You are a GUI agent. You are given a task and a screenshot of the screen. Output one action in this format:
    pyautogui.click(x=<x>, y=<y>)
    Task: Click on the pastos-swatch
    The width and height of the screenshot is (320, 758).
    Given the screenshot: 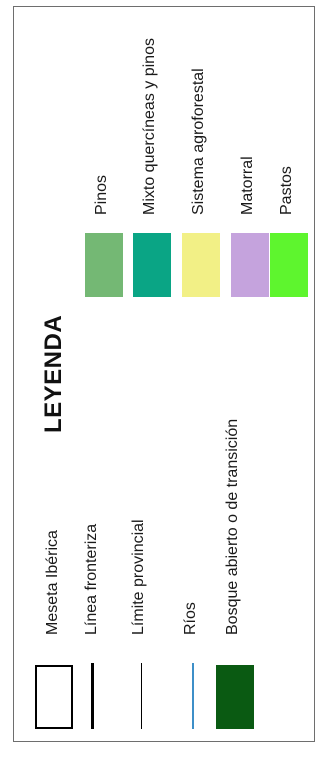 What is the action you would take?
    pyautogui.click(x=289, y=265)
    